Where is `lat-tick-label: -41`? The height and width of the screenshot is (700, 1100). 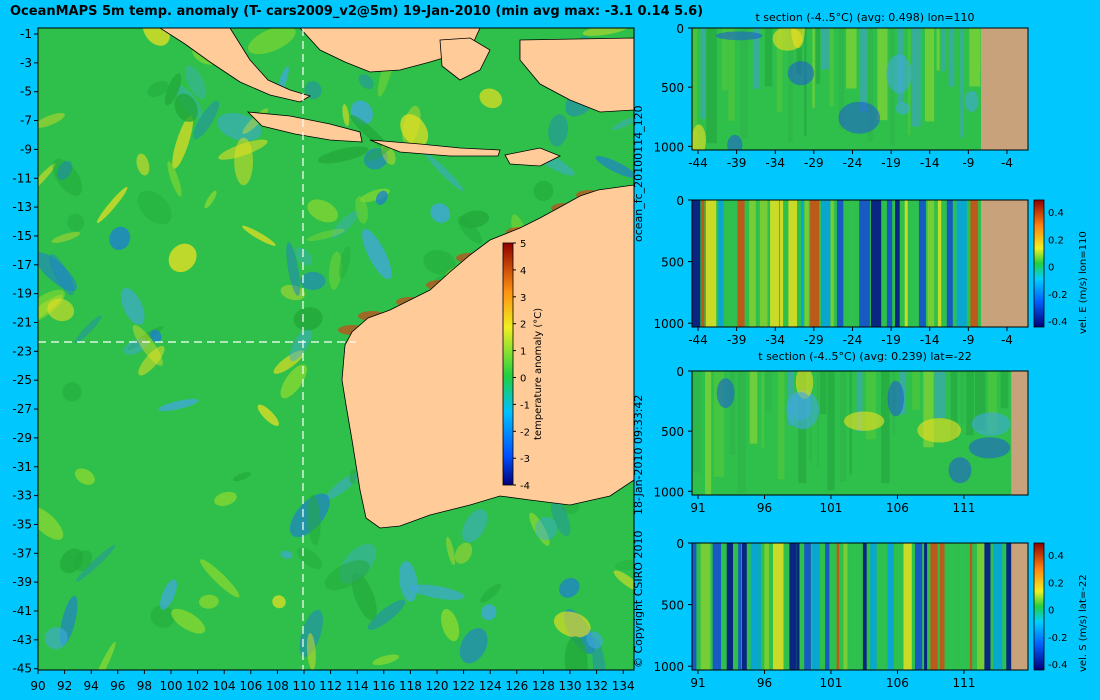 lat-tick-label: -41 is located at coordinates (22, 611).